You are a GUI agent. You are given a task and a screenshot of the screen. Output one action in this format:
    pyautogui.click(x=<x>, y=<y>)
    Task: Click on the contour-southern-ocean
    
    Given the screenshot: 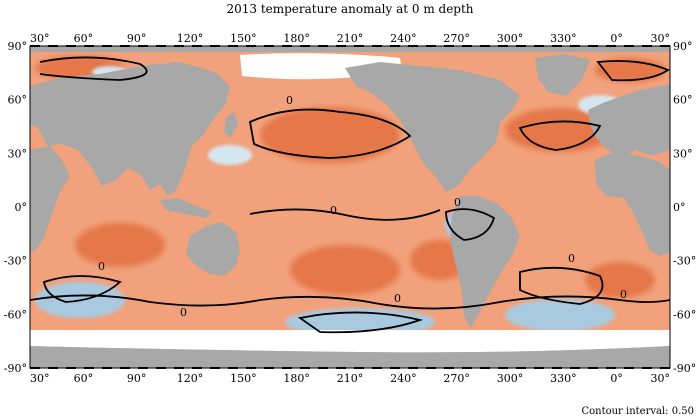 What is the action you would take?
    pyautogui.click(x=350, y=302)
    